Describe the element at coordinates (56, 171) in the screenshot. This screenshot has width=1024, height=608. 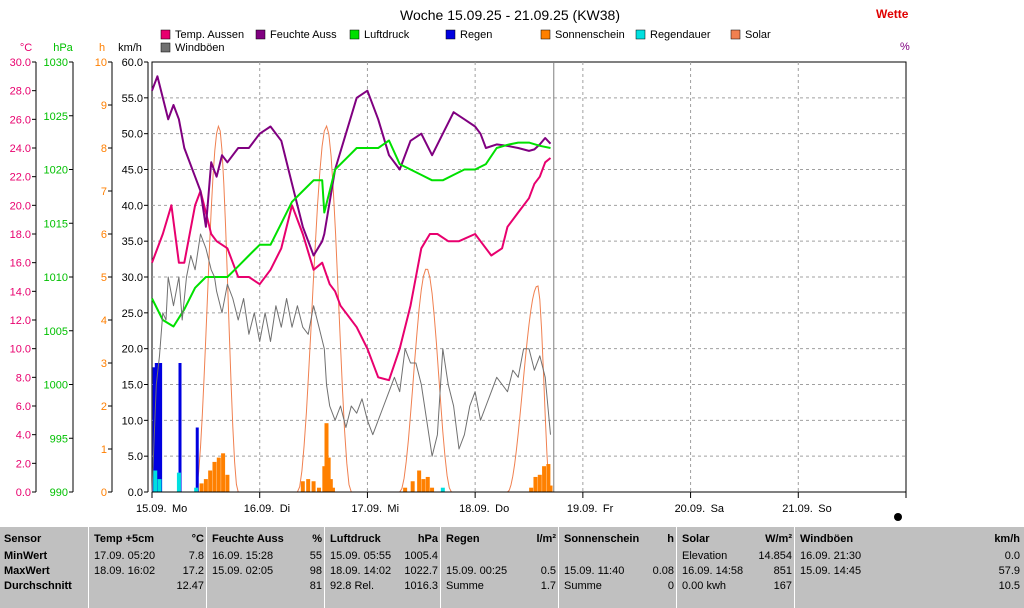
I see `tick-label: 1020` at that location.